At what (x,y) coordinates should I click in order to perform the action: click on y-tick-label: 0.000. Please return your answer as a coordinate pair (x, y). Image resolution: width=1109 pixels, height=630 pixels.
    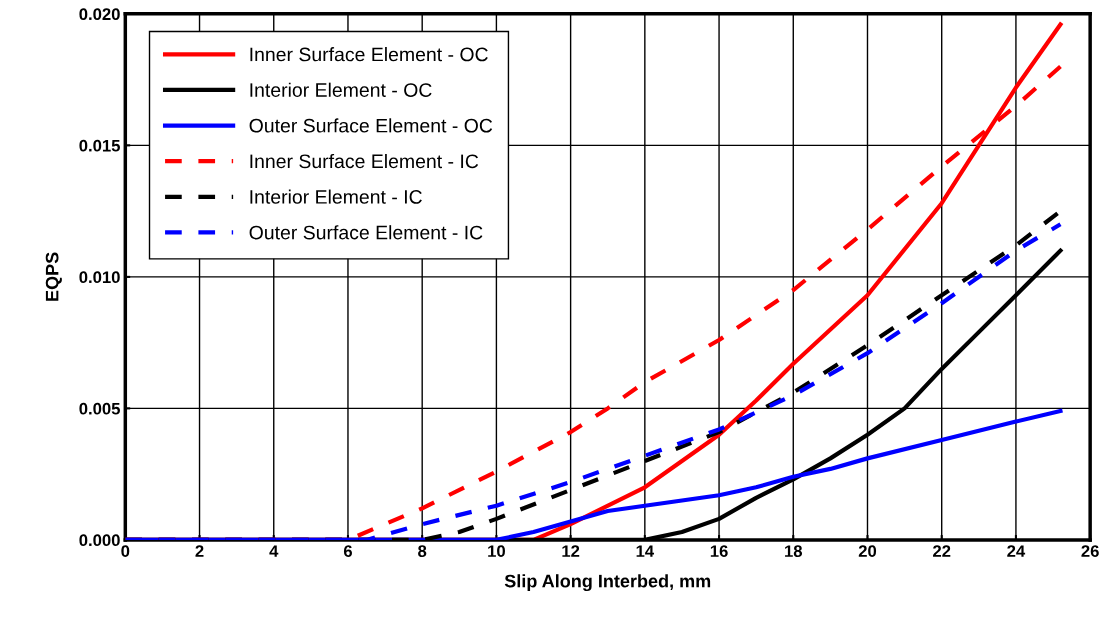
    Looking at the image, I should click on (99, 540).